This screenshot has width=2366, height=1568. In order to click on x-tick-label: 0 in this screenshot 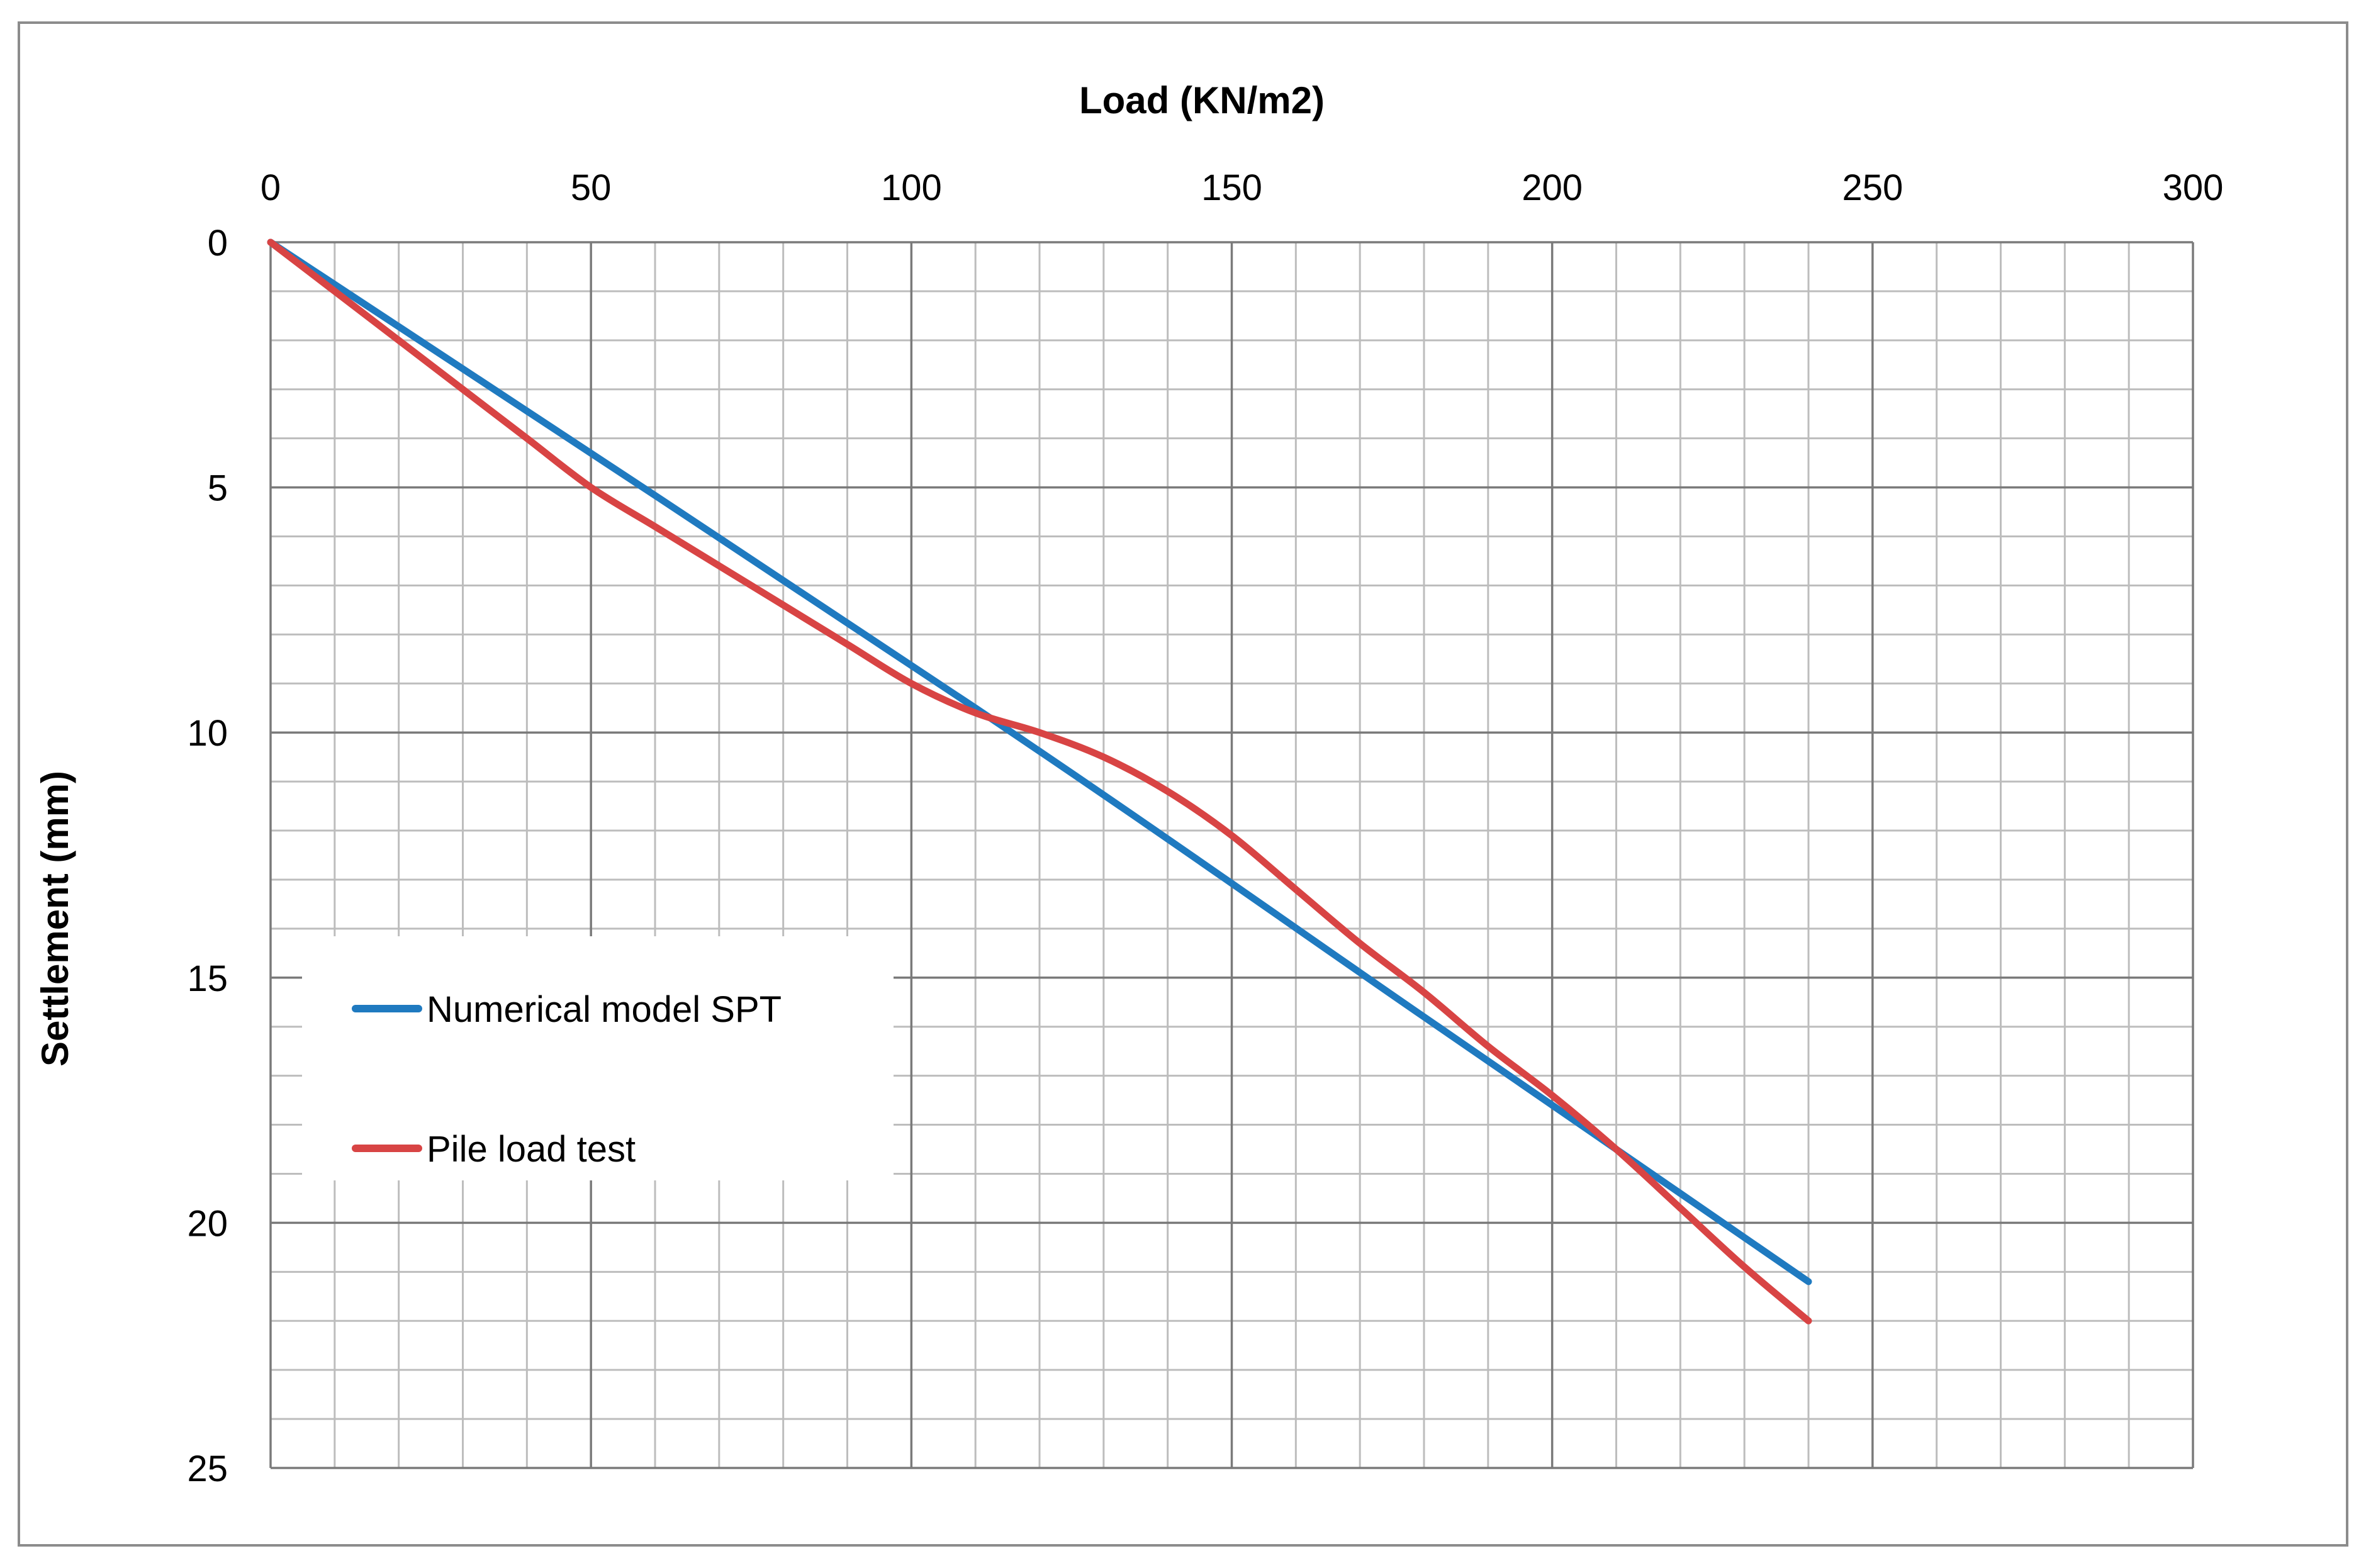, I will do `click(271, 187)`.